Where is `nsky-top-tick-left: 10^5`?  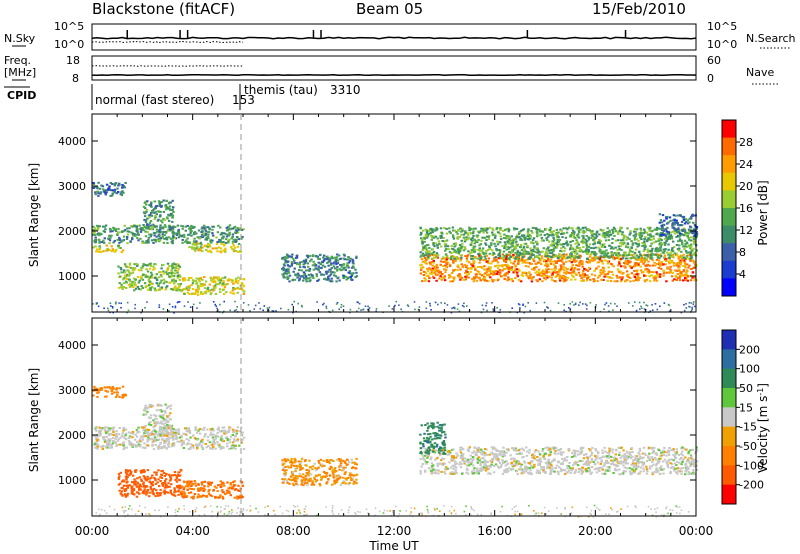 nsky-top-tick-left: 10^5 is located at coordinates (69, 26).